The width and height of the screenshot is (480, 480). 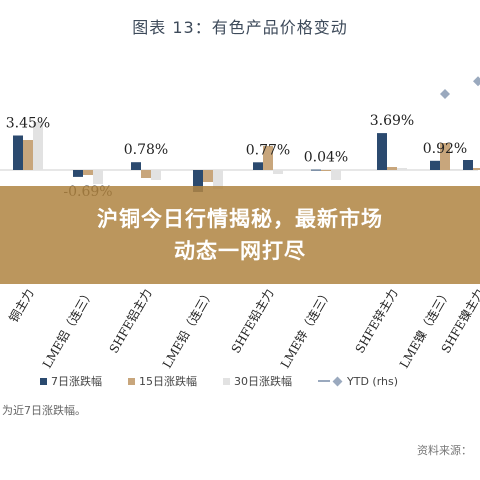 I want to click on bars-layer, so click(x=246, y=157).